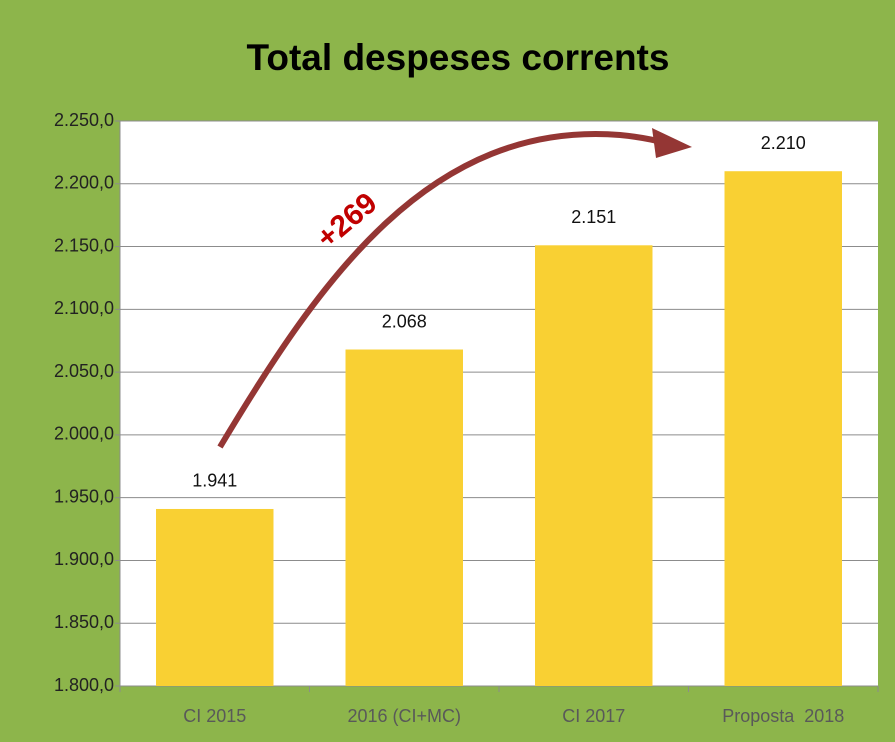 The height and width of the screenshot is (742, 895). Describe the element at coordinates (672, 143) in the screenshot. I see `arrow-head` at that location.